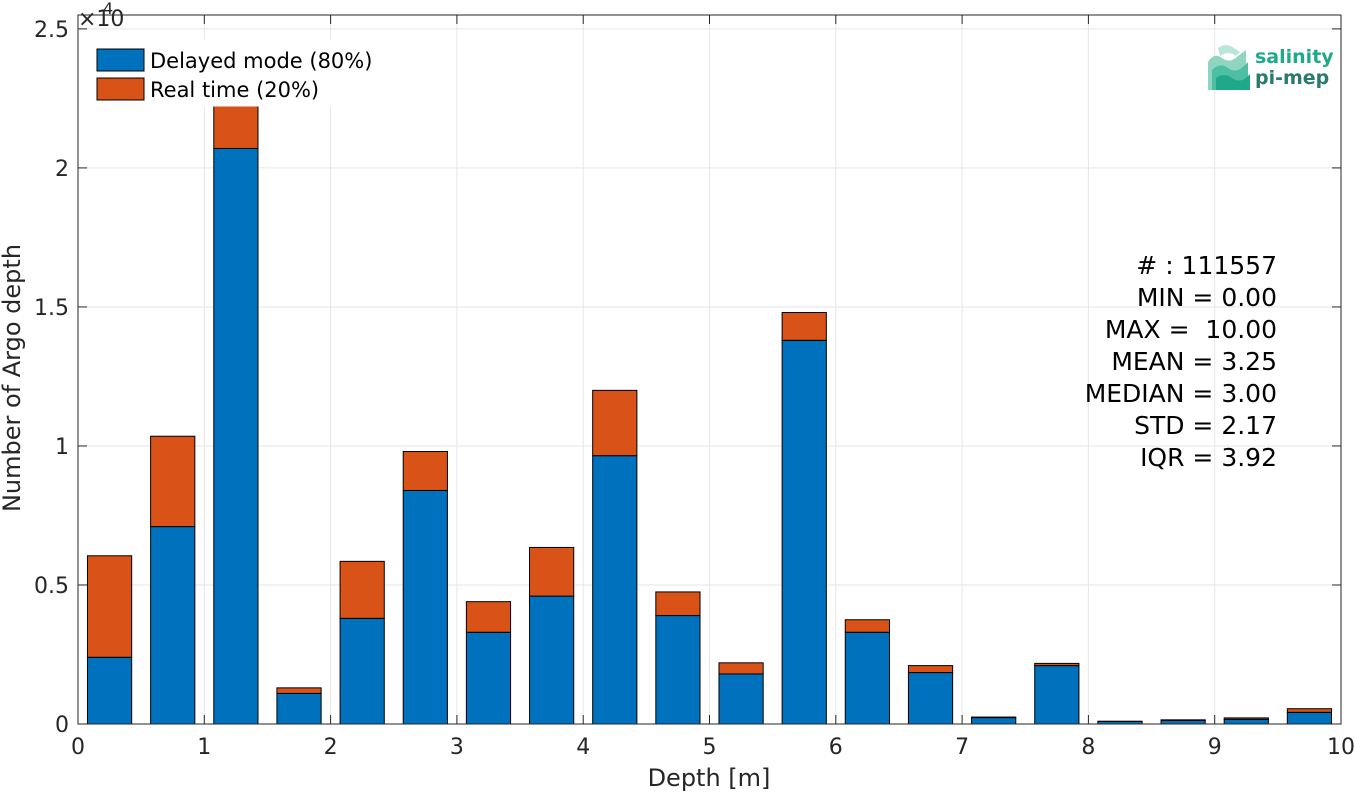 This screenshot has height=794, width=1355. I want to click on y-exponent-base: ×10, so click(101, 19).